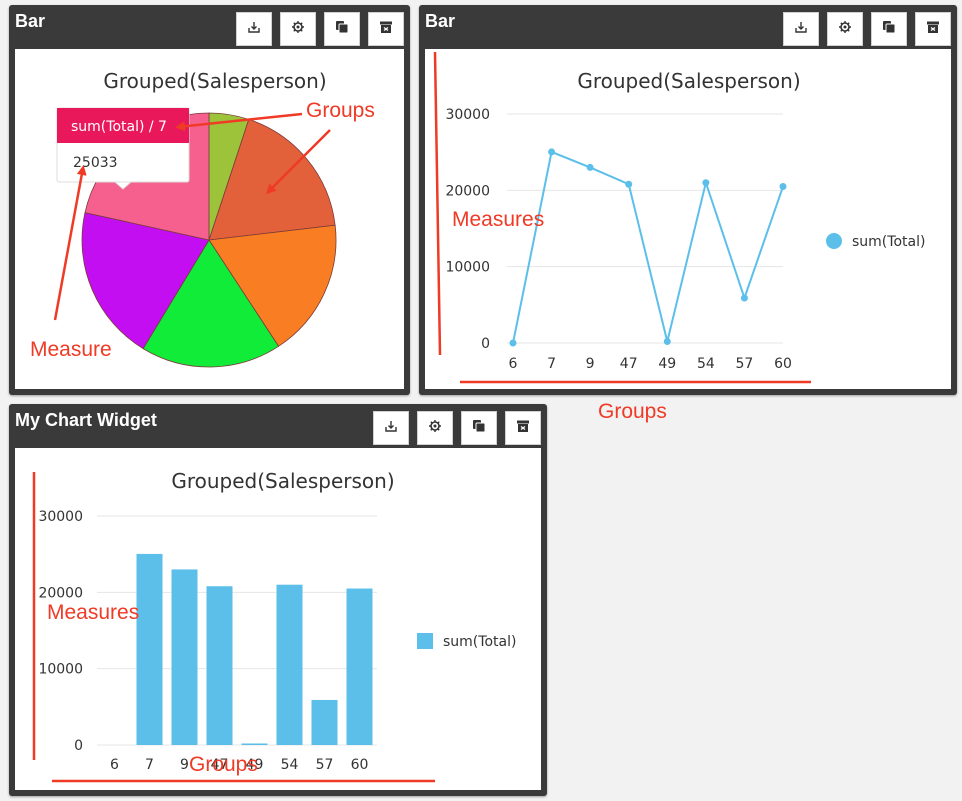 The width and height of the screenshot is (962, 801). What do you see at coordinates (648, 247) in the screenshot?
I see `series-line` at bounding box center [648, 247].